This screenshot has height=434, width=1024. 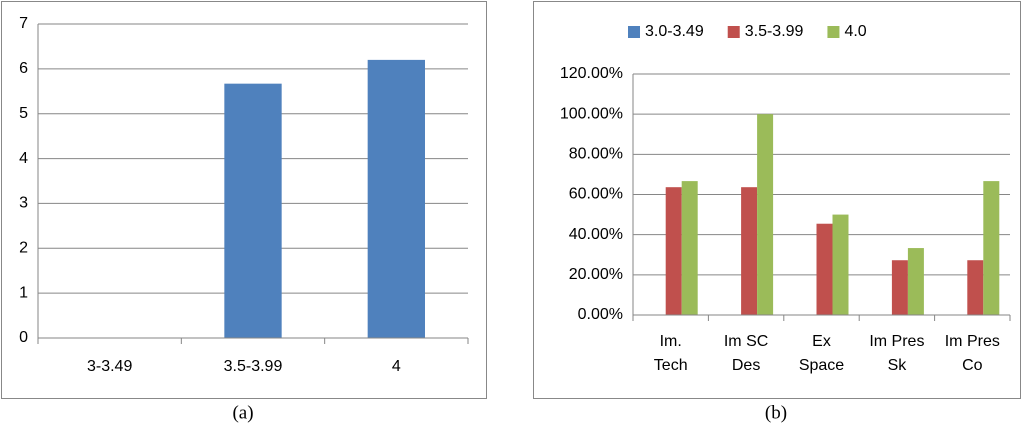 I want to click on legend-label: 4.0, so click(x=855, y=31).